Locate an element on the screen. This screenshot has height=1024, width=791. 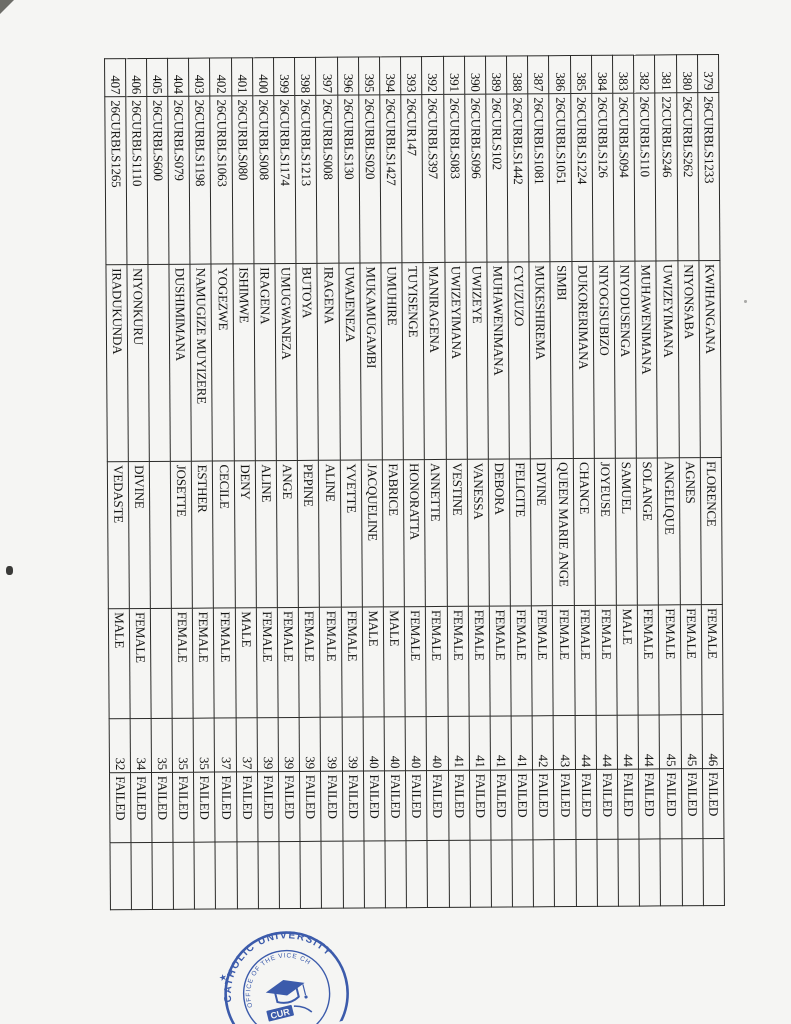
cell-no: 400 is located at coordinates (263, 76).